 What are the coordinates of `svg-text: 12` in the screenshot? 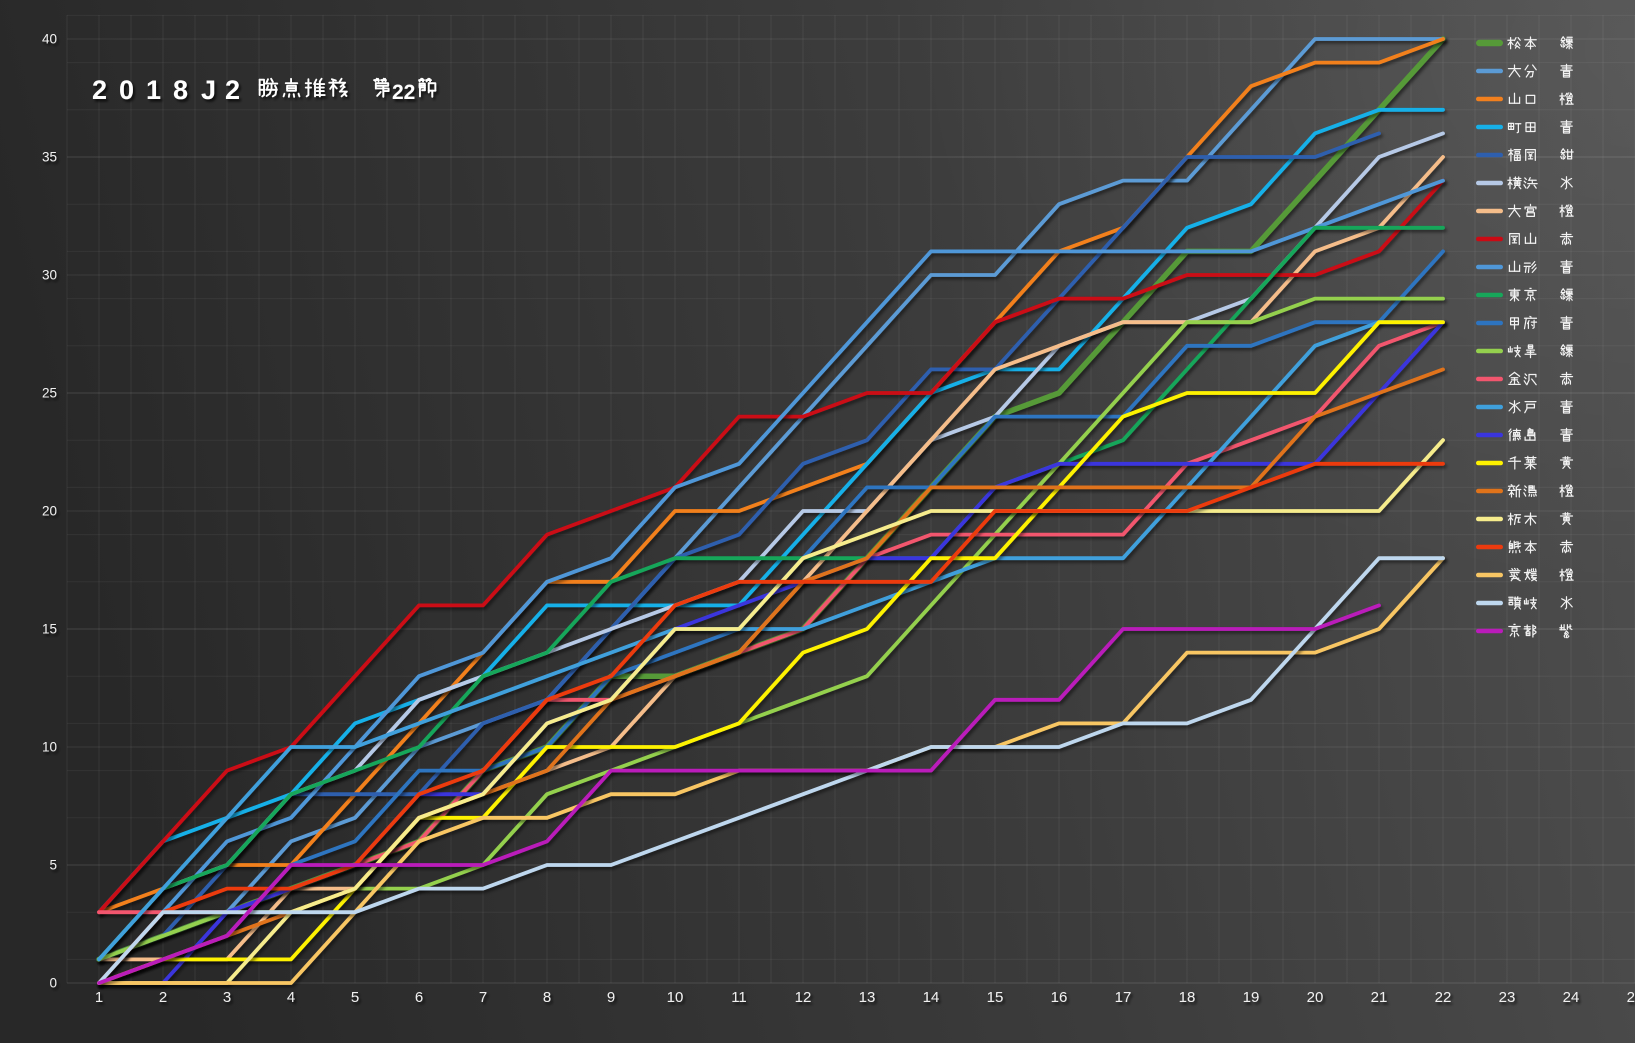 It's located at (803, 997).